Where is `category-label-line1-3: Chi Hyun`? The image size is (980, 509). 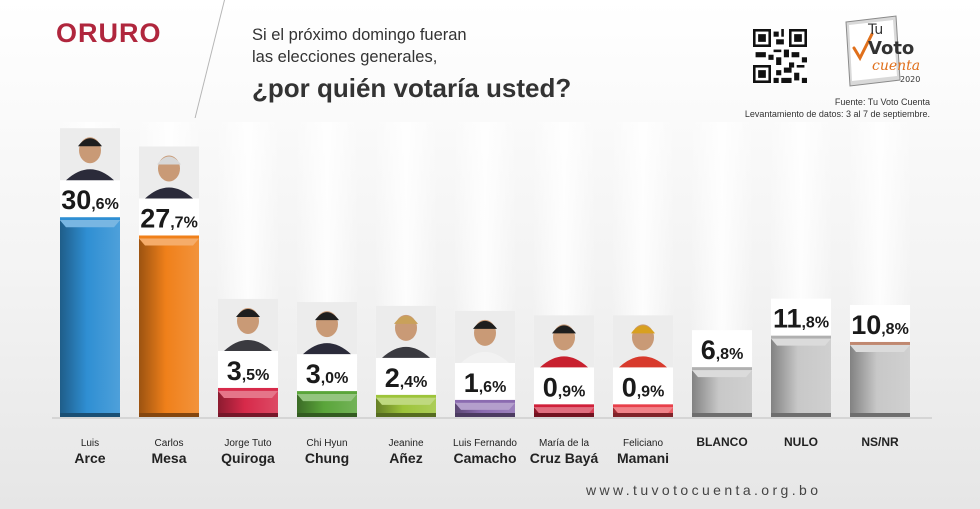
category-label-line1-3: Chi Hyun is located at coordinates (326, 443).